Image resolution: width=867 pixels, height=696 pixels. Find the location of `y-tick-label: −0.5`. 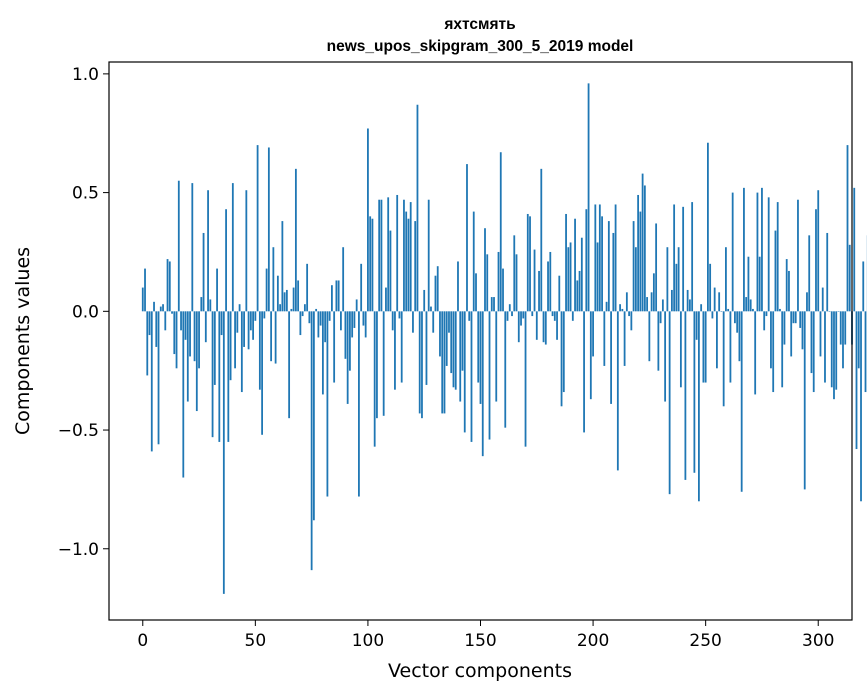

y-tick-label: −0.5 is located at coordinates (78, 431).